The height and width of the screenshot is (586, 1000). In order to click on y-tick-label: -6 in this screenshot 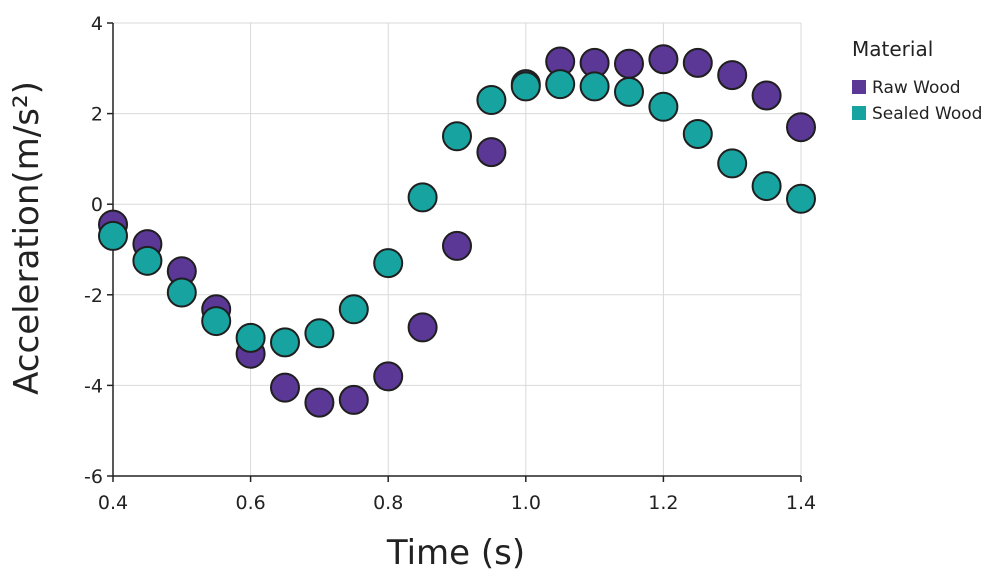, I will do `click(93, 477)`.